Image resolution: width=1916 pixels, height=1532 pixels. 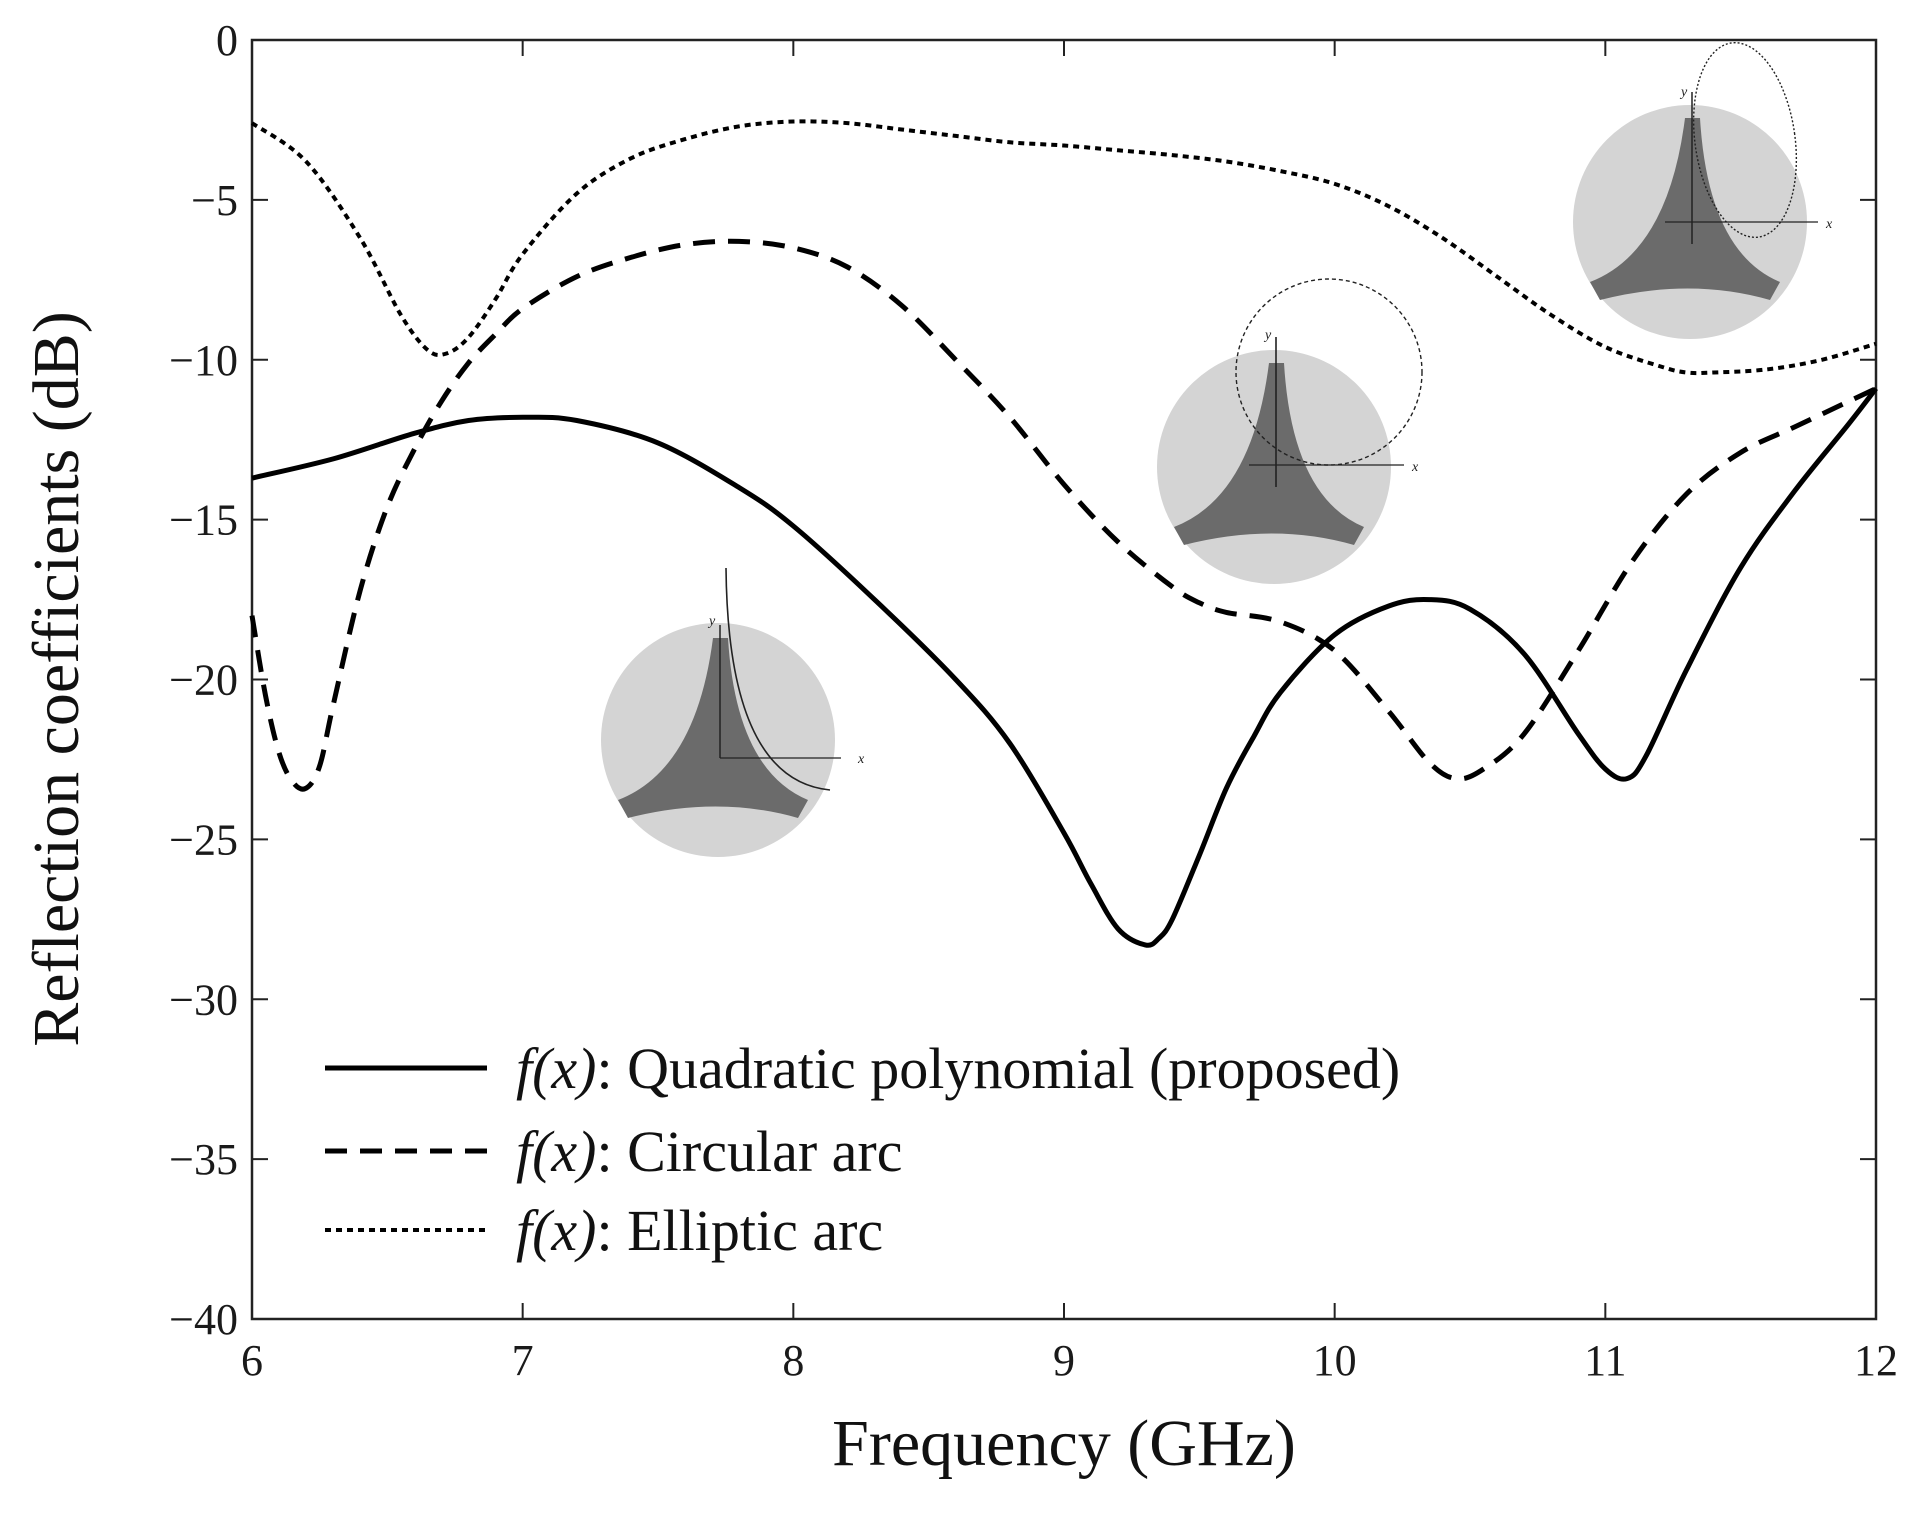 I want to click on x-tick-label: 11, so click(x=1605, y=1360).